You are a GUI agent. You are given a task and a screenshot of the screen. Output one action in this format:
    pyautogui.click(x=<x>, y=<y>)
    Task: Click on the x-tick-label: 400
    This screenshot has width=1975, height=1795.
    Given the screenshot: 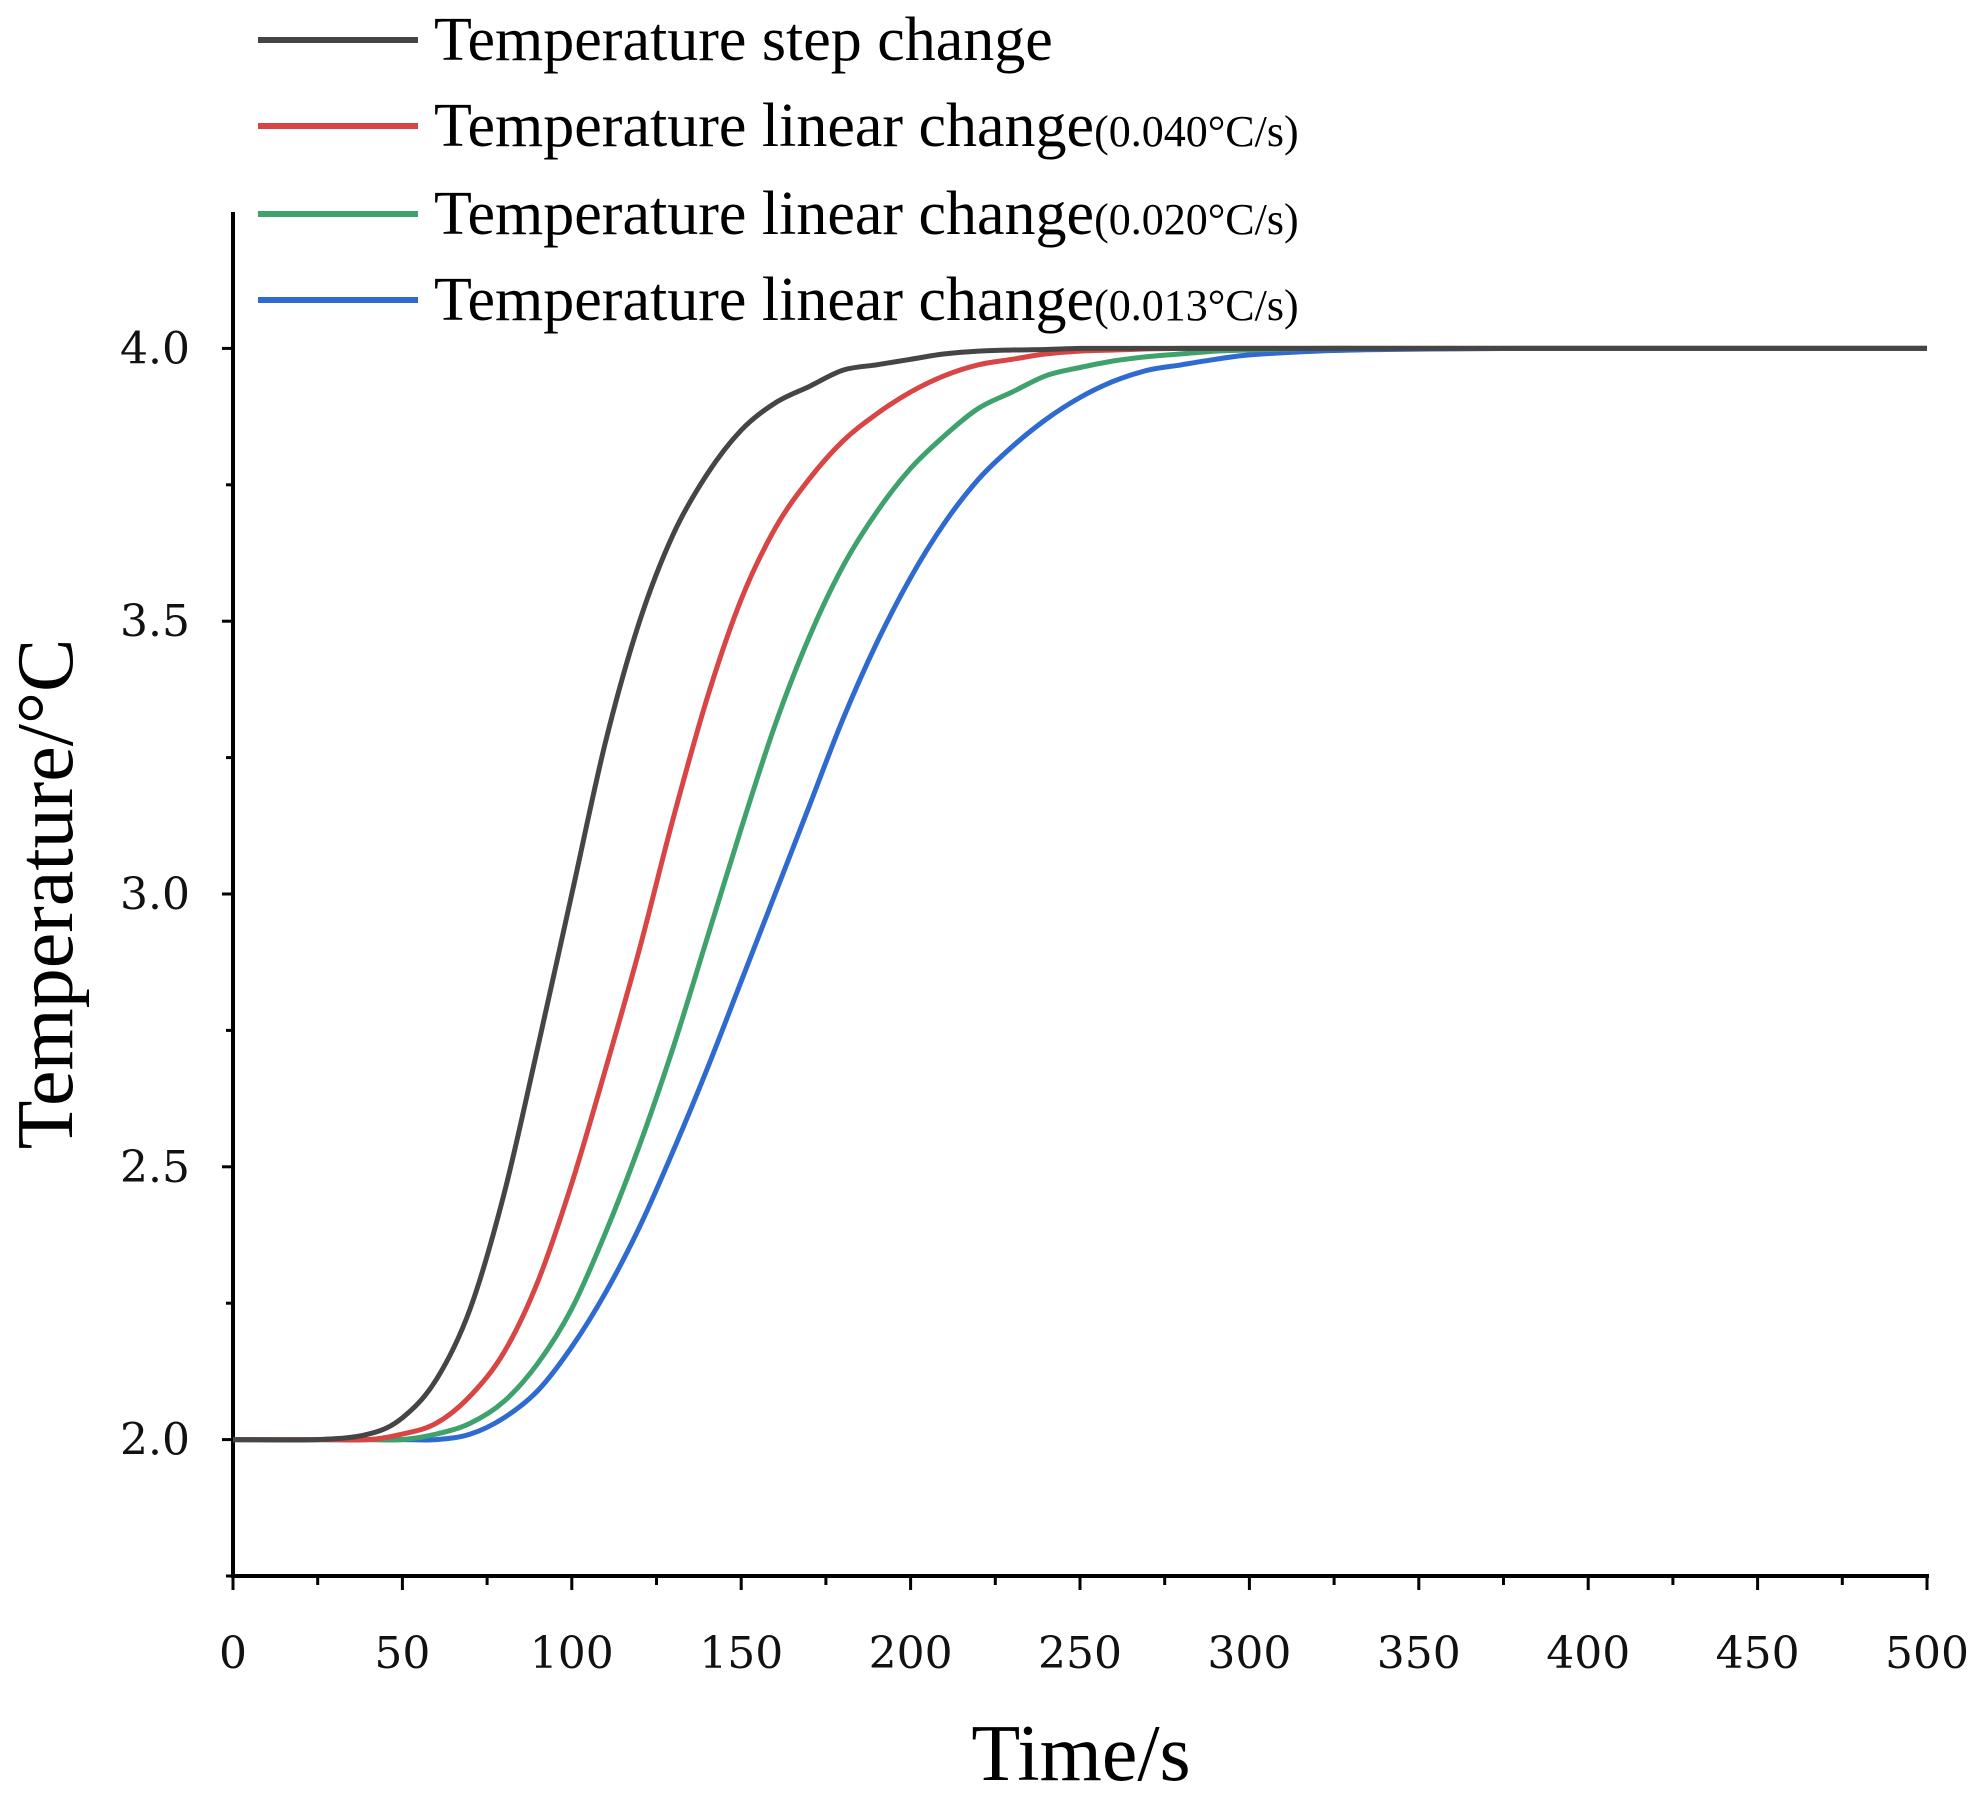 What is the action you would take?
    pyautogui.click(x=1588, y=1653)
    